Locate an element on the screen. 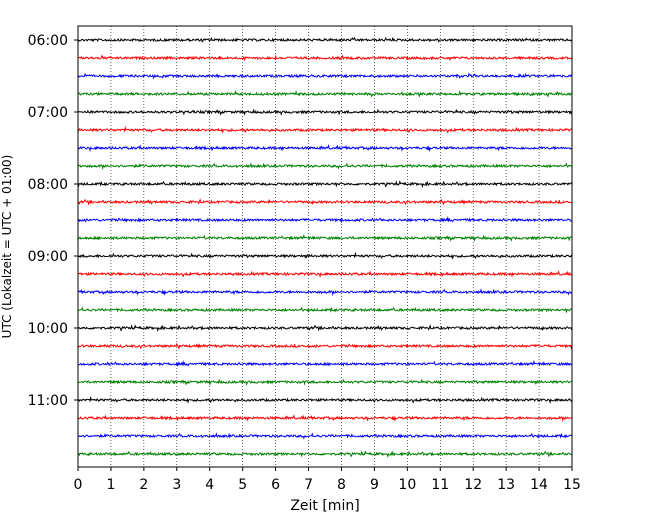  x-axis-label: Zeit [min] is located at coordinates (324, 506).